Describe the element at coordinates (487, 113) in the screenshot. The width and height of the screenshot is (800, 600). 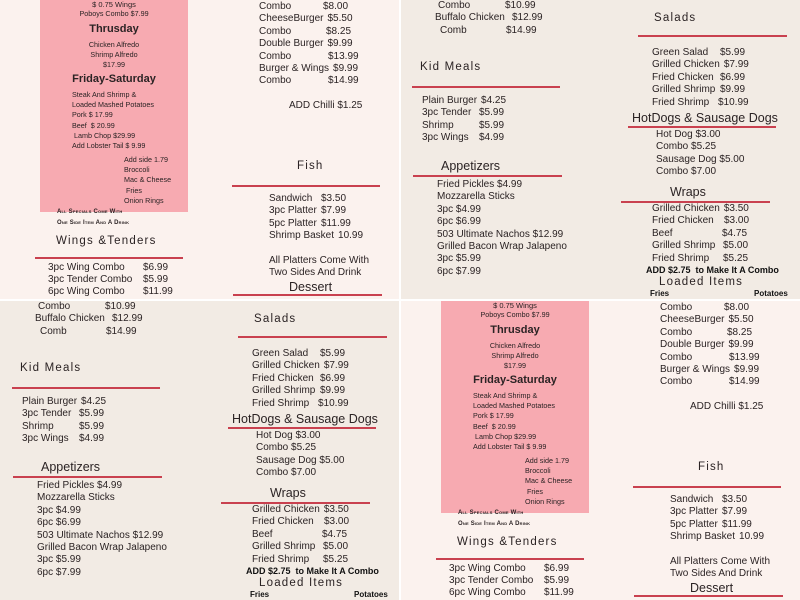
I see `menu-item: 3pc Tender $5.99` at that location.